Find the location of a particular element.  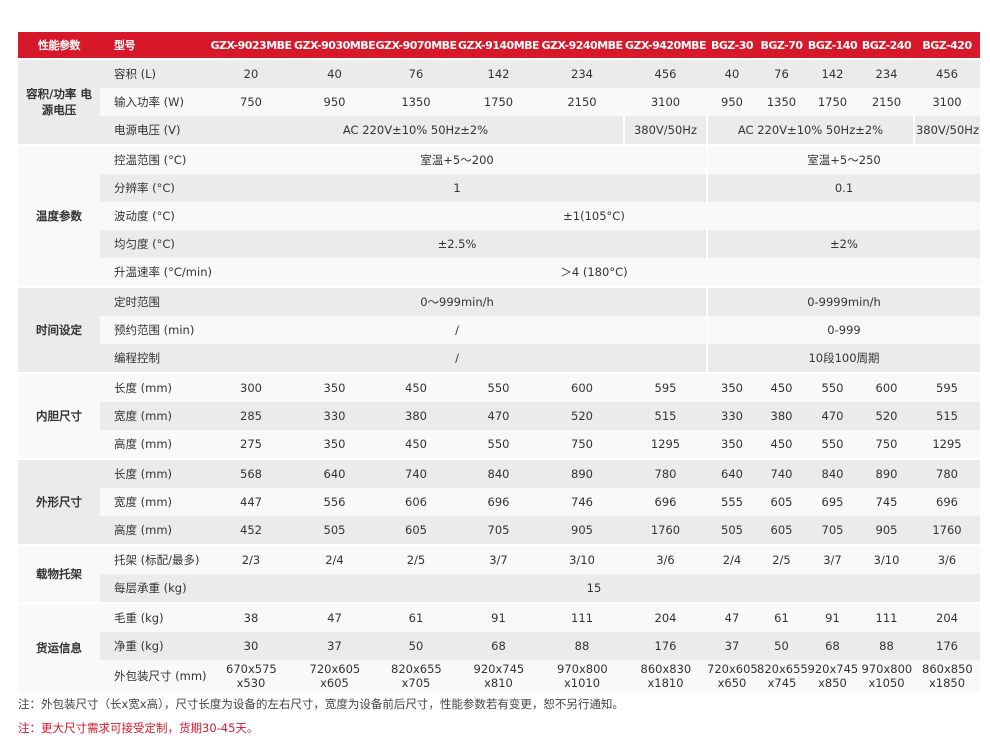

group-label: 外形尺寸 is located at coordinates (59, 501).